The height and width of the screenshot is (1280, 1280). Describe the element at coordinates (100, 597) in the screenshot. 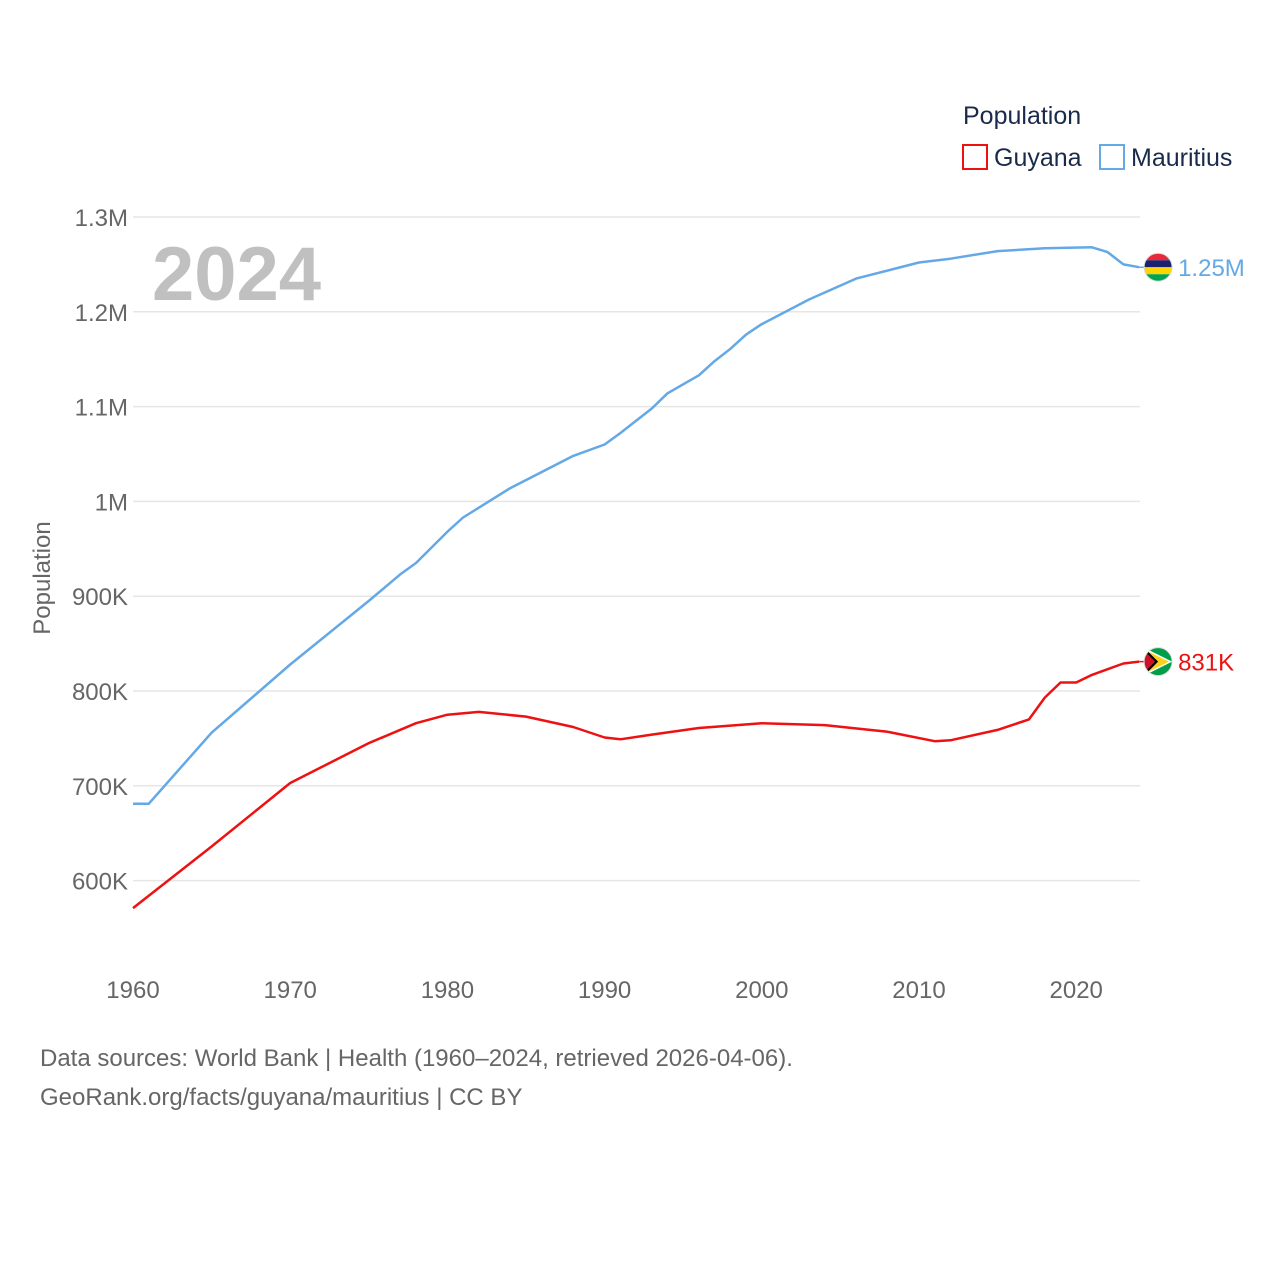

I see `y-tick-label: 900K` at that location.